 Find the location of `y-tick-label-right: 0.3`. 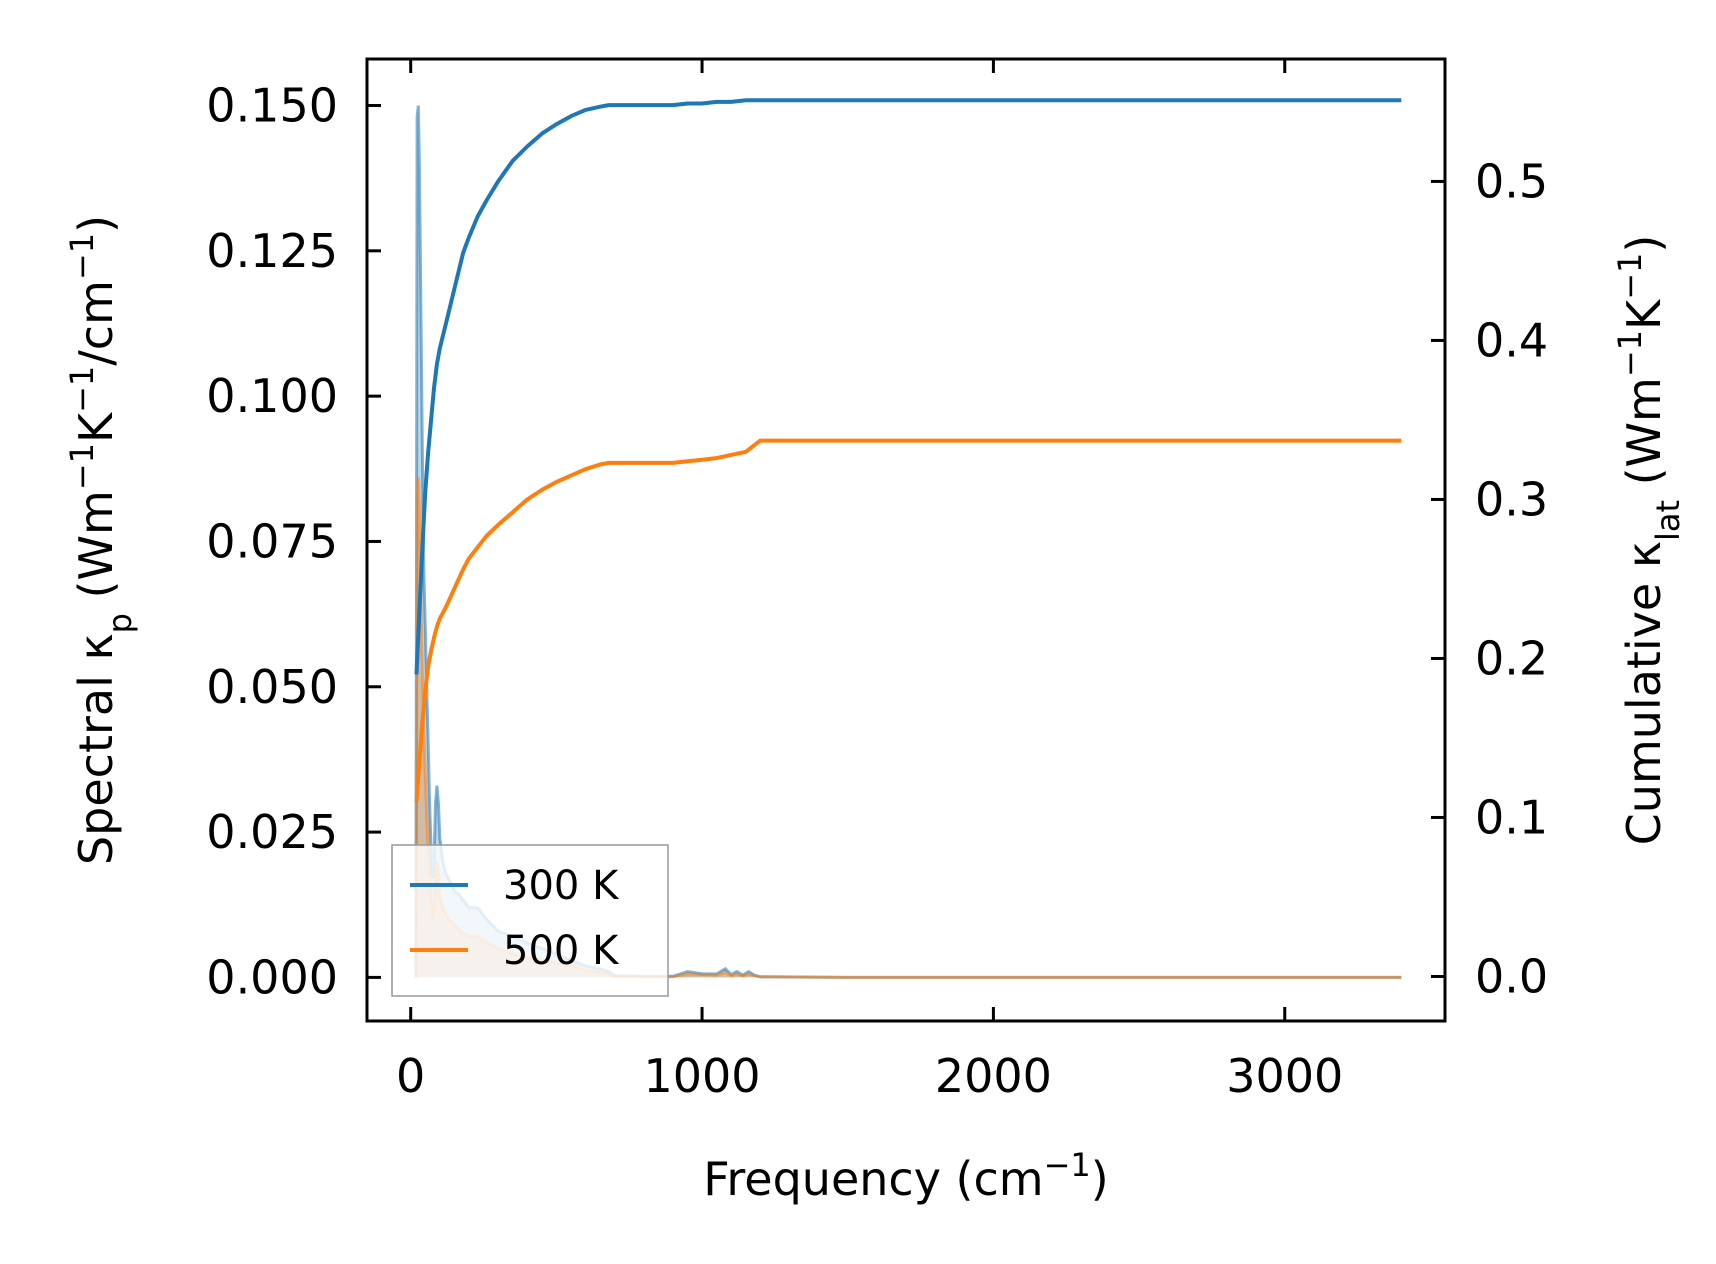

y-tick-label-right: 0.3 is located at coordinates (1511, 499).